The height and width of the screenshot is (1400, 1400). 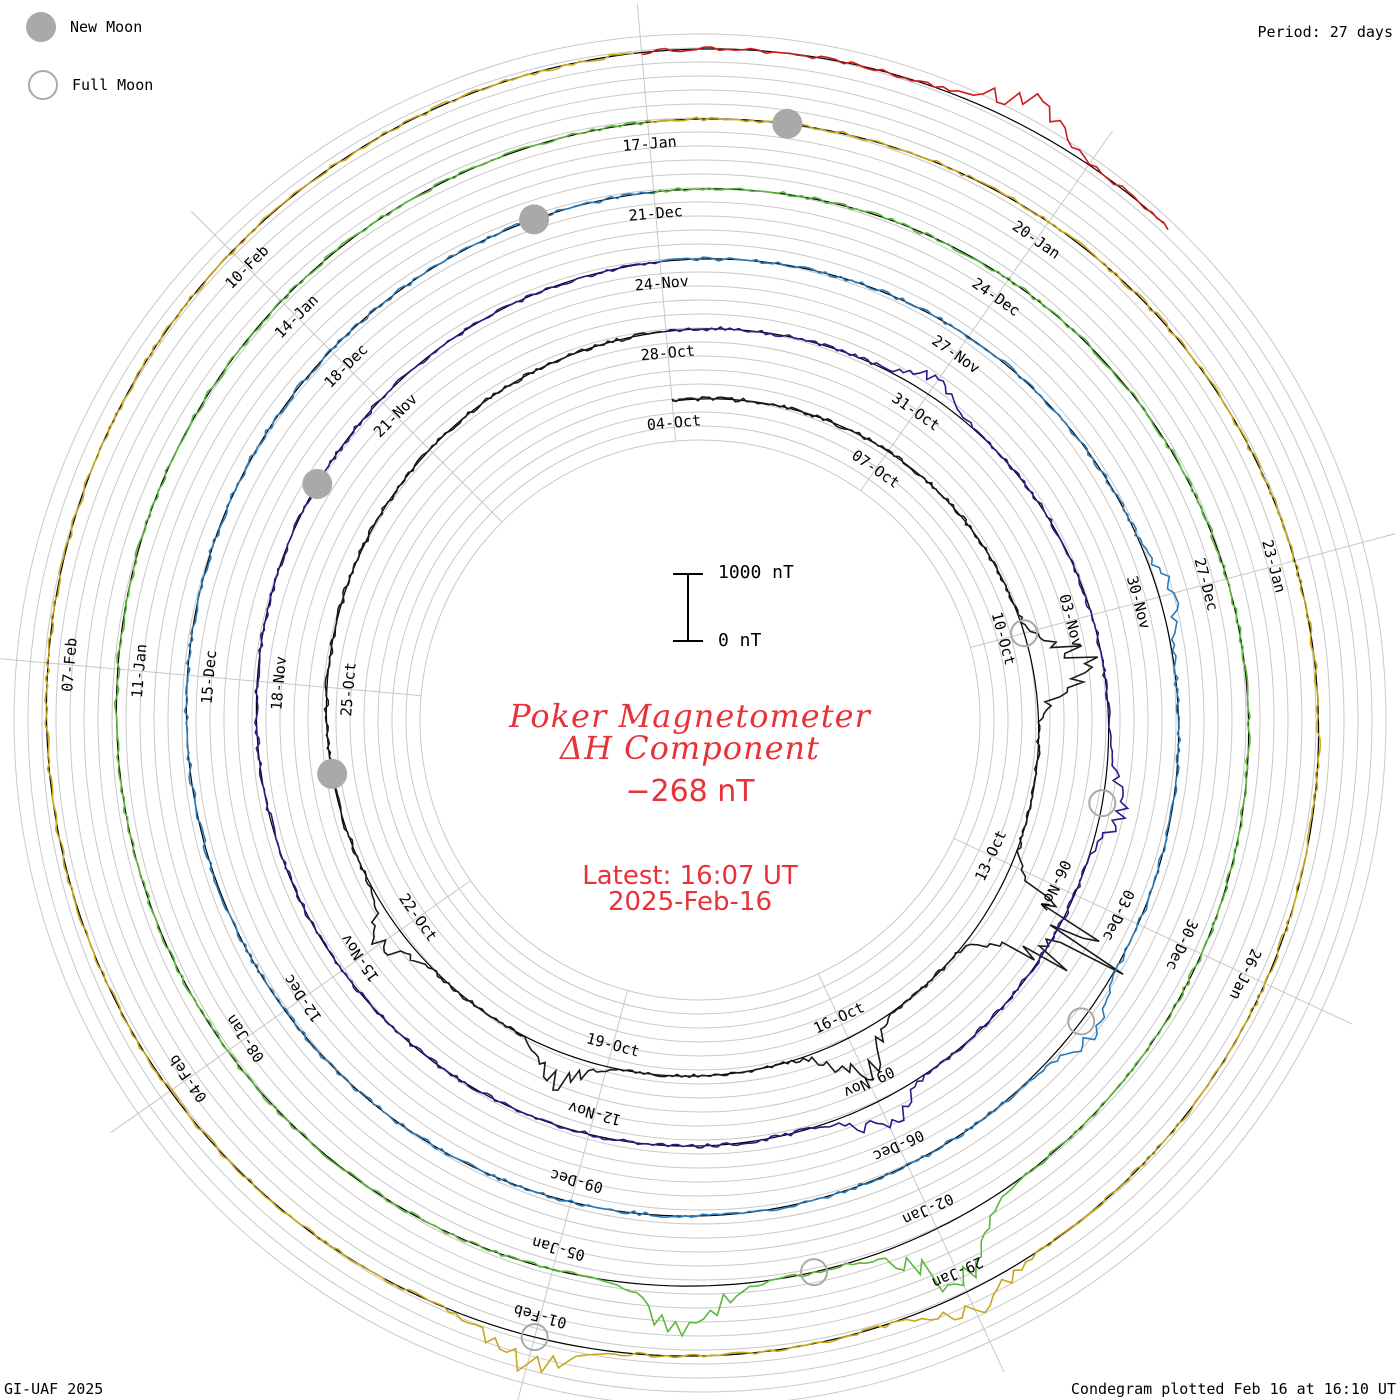 What do you see at coordinates (43, 85) in the screenshot?
I see `full-moon-icon` at bounding box center [43, 85].